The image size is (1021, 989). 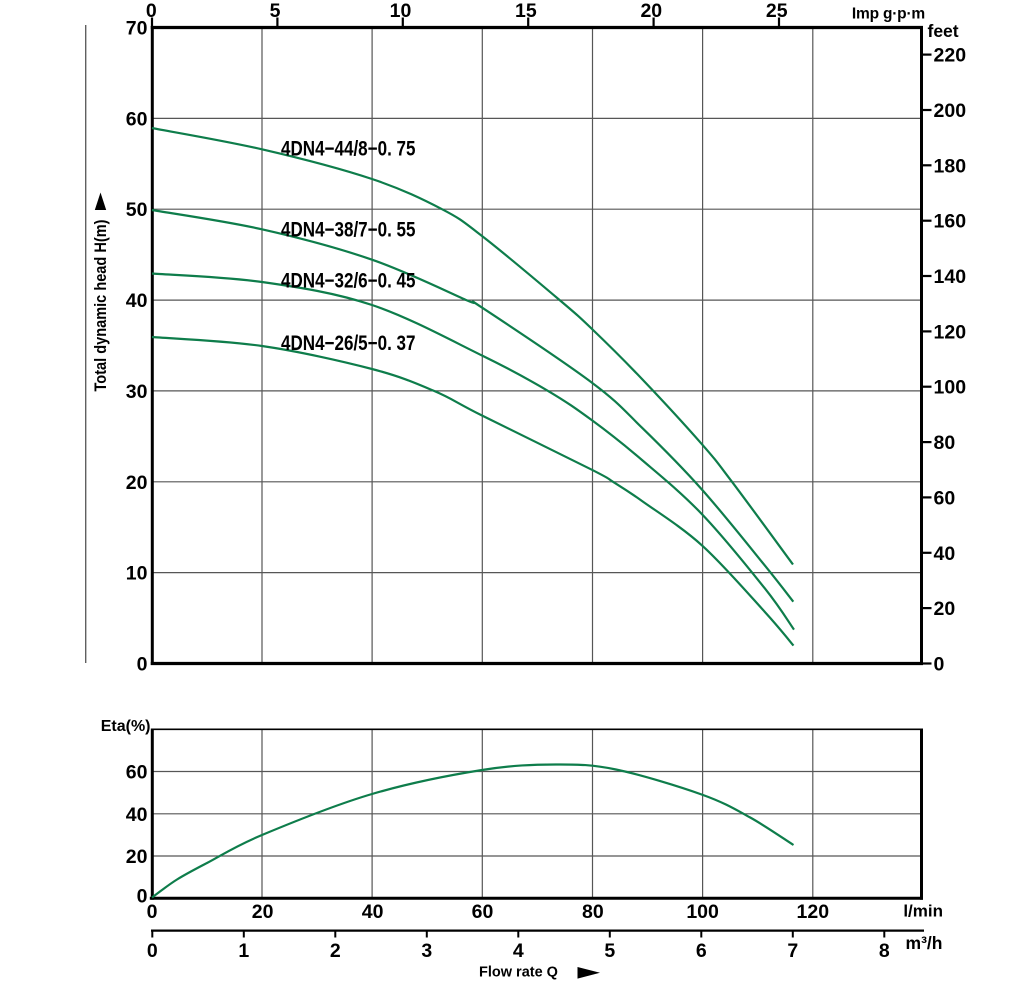 I want to click on svg-text: 140, so click(x=950, y=277).